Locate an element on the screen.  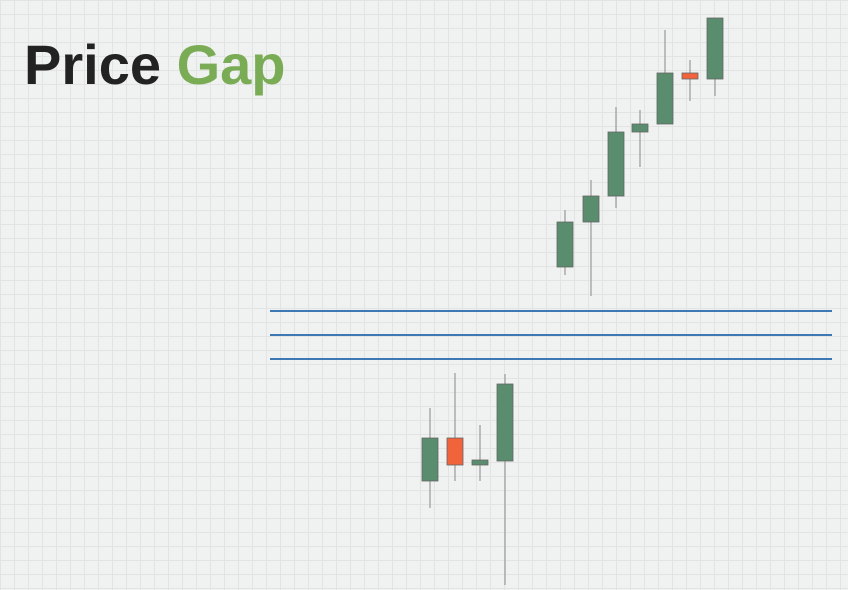
title-part: Price is located at coordinates (92, 64).